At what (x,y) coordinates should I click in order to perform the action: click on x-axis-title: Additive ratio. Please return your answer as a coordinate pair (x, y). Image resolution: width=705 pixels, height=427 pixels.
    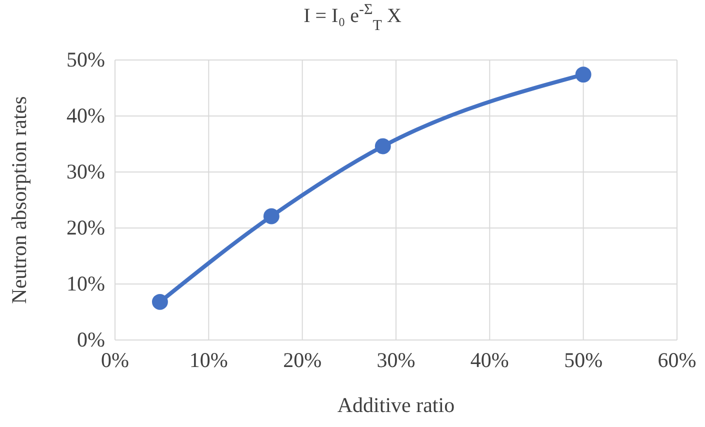
    Looking at the image, I should click on (396, 405).